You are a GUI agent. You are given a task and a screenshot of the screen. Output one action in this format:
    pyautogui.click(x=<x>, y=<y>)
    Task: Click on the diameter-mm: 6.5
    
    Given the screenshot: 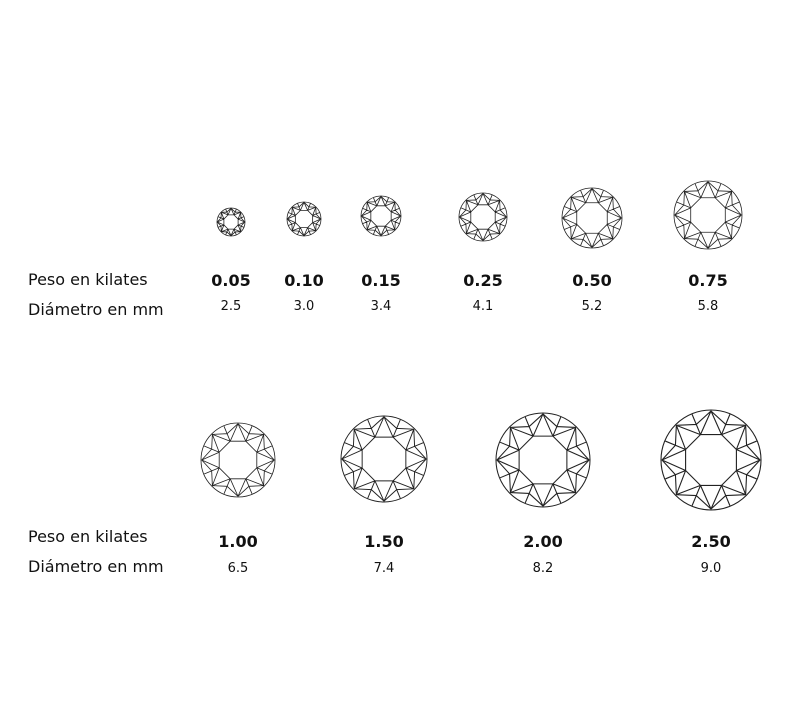 What is the action you would take?
    pyautogui.click(x=238, y=568)
    